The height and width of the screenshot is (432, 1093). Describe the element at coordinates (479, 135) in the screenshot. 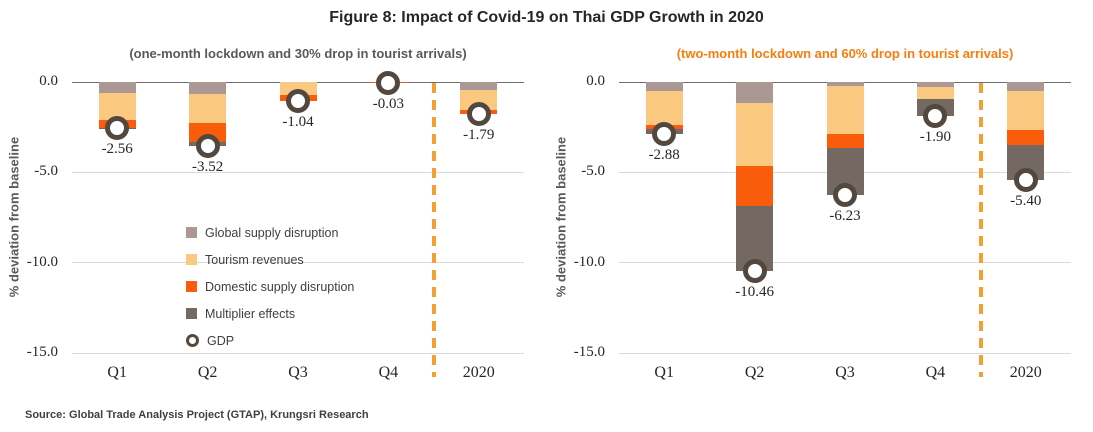

I see `gdp-value-label: -1.79` at that location.